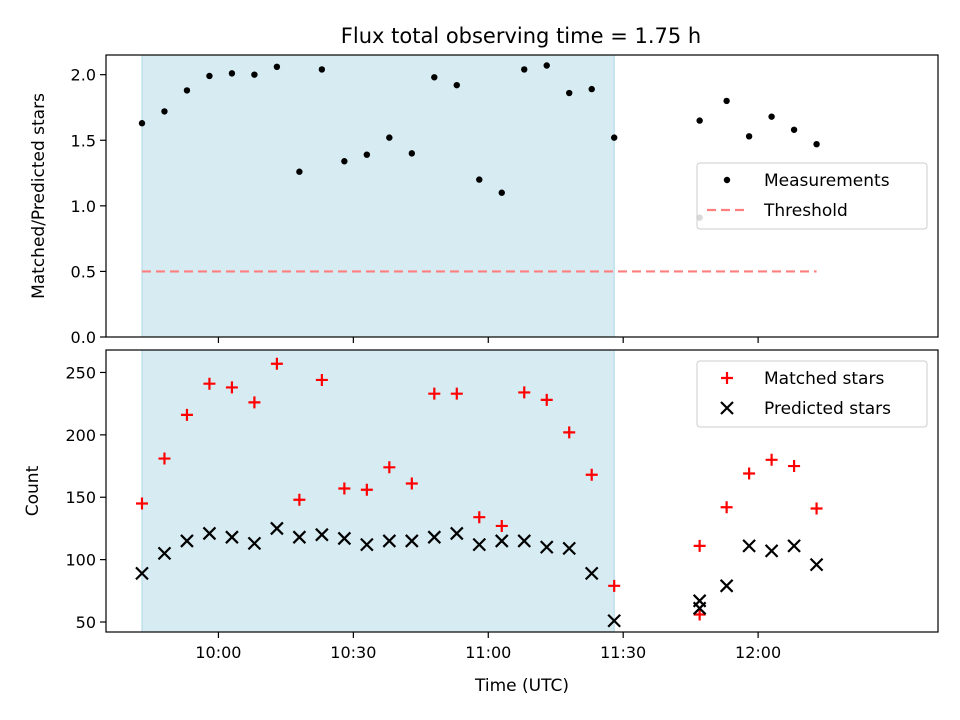 The image size is (960, 720). What do you see at coordinates (83, 140) in the screenshot?
I see `top-y-tick-label: 1.5` at bounding box center [83, 140].